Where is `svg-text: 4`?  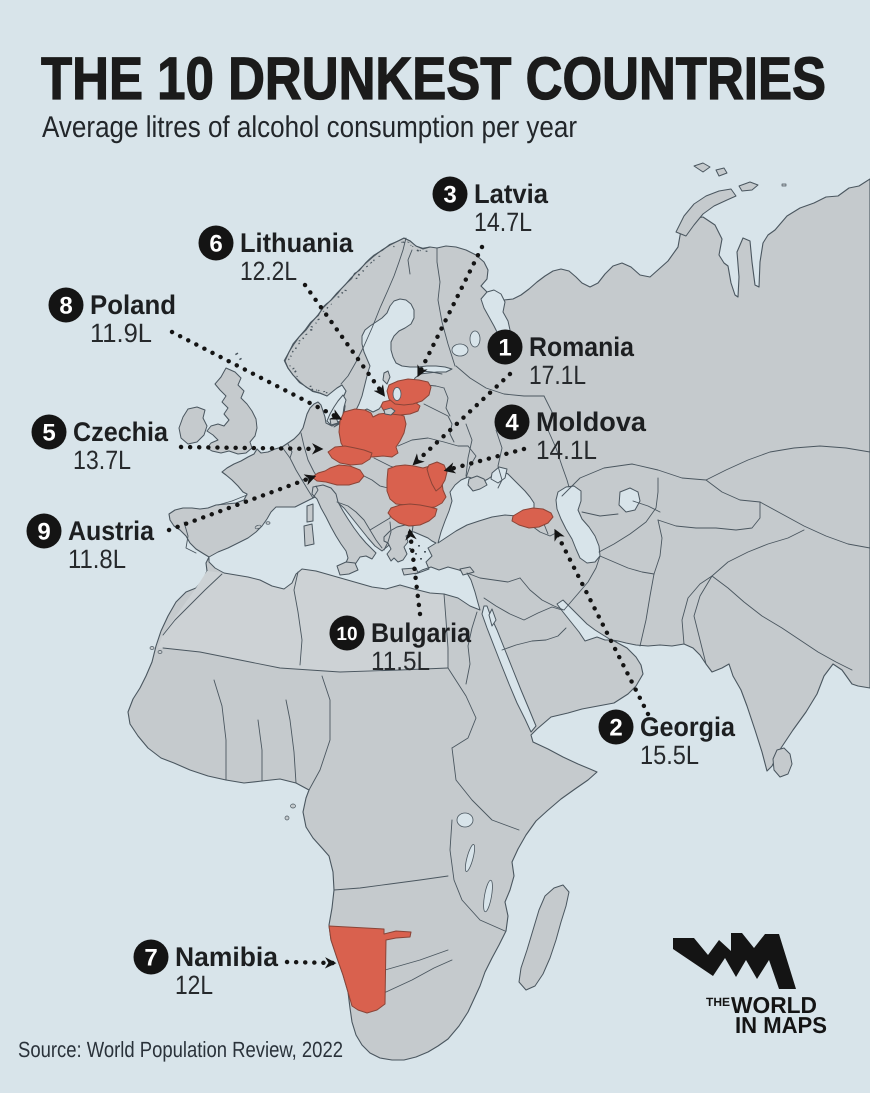 svg-text: 4 is located at coordinates (512, 423).